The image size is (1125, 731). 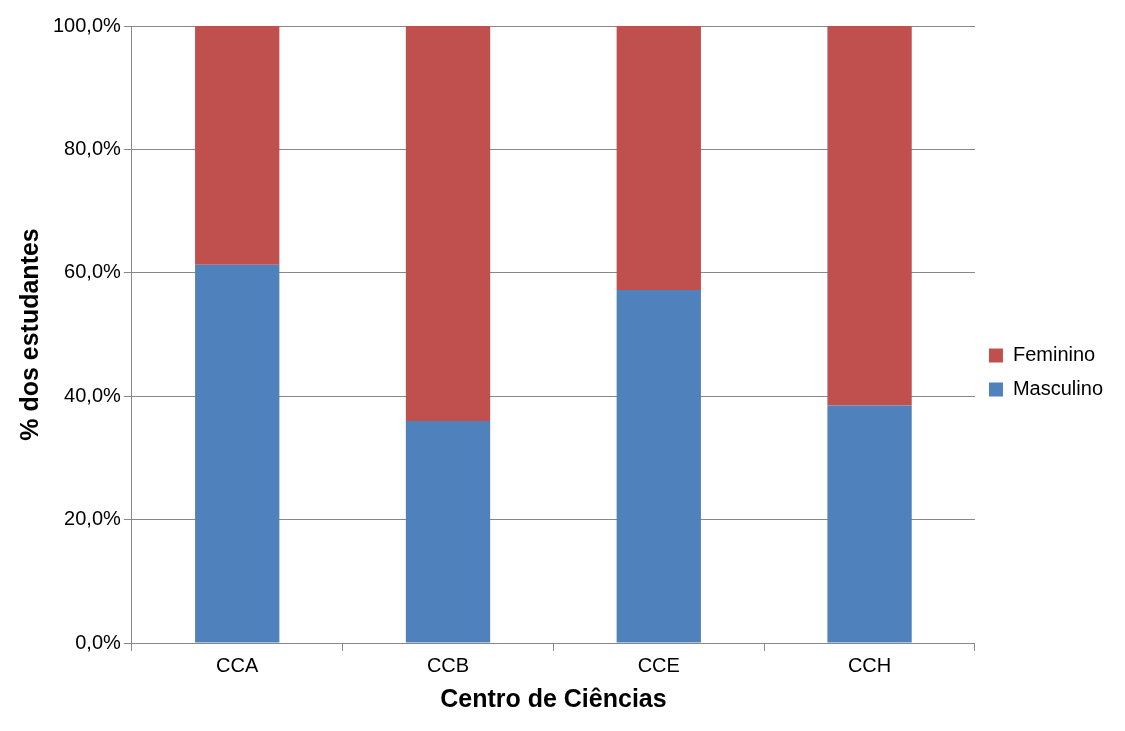 I want to click on y-tick-label: 80,0%, so click(x=93, y=147).